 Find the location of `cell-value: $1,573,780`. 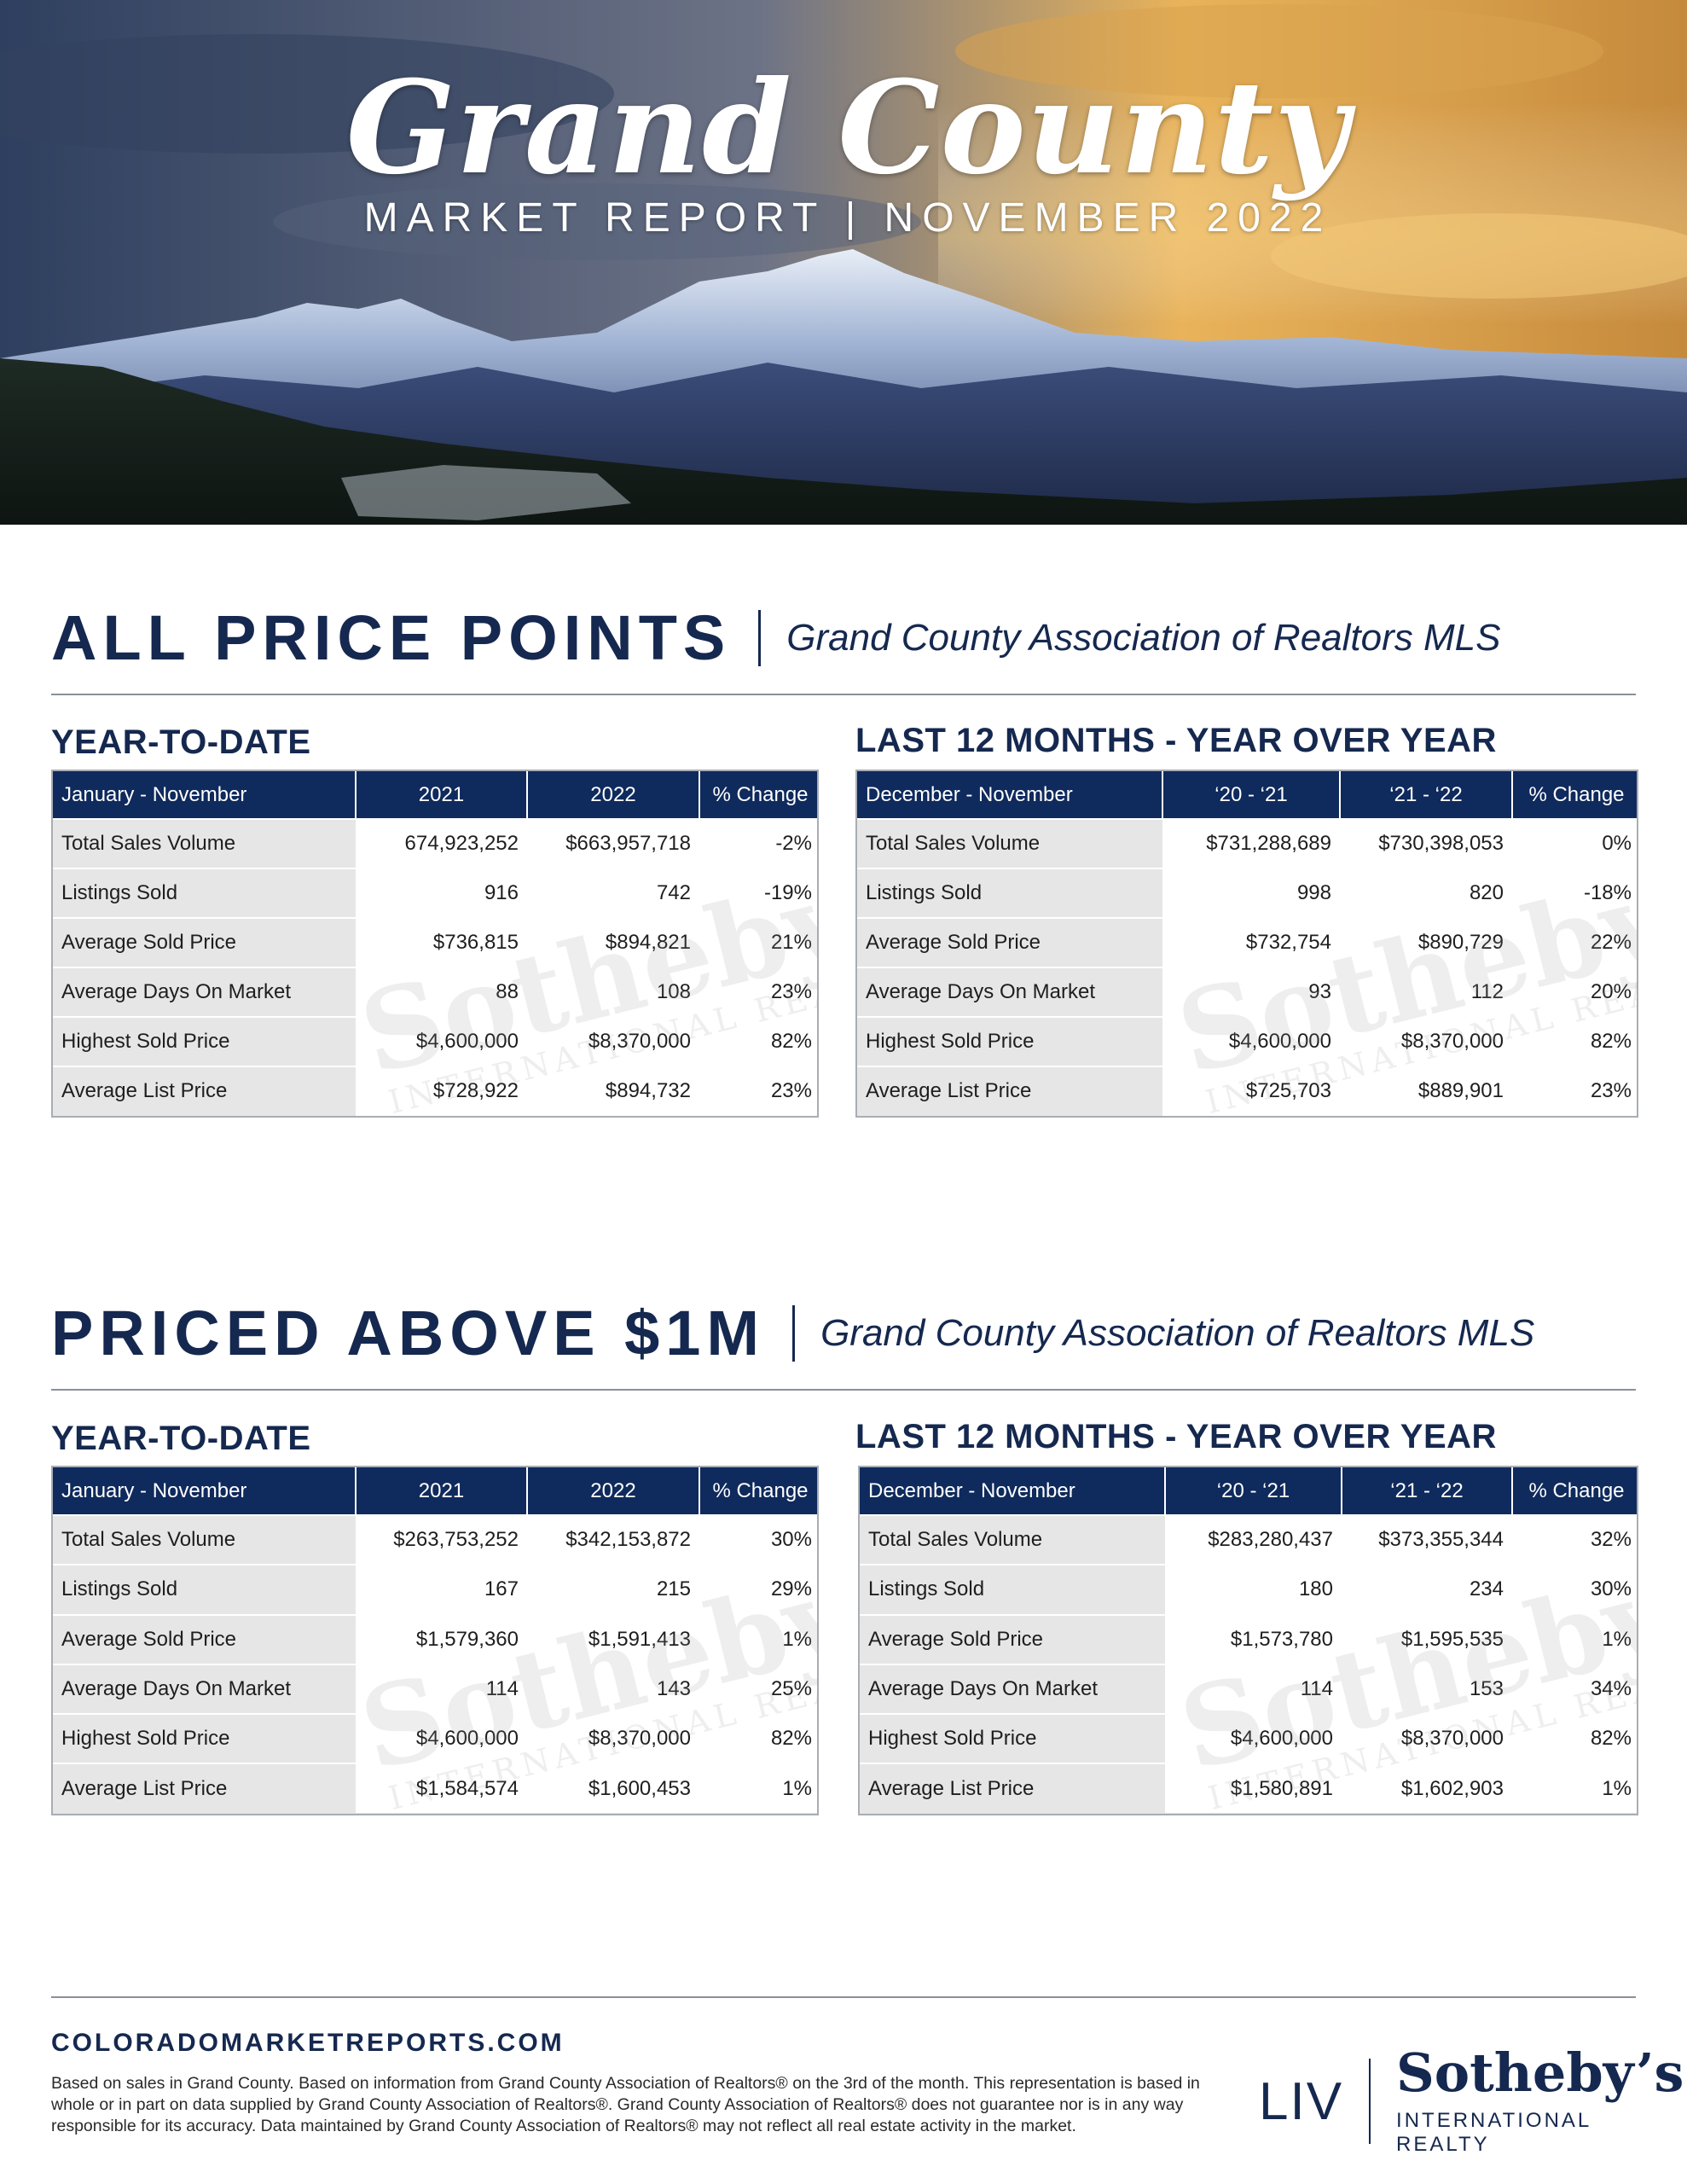

cell-value: $1,573,780 is located at coordinates (1254, 1639).